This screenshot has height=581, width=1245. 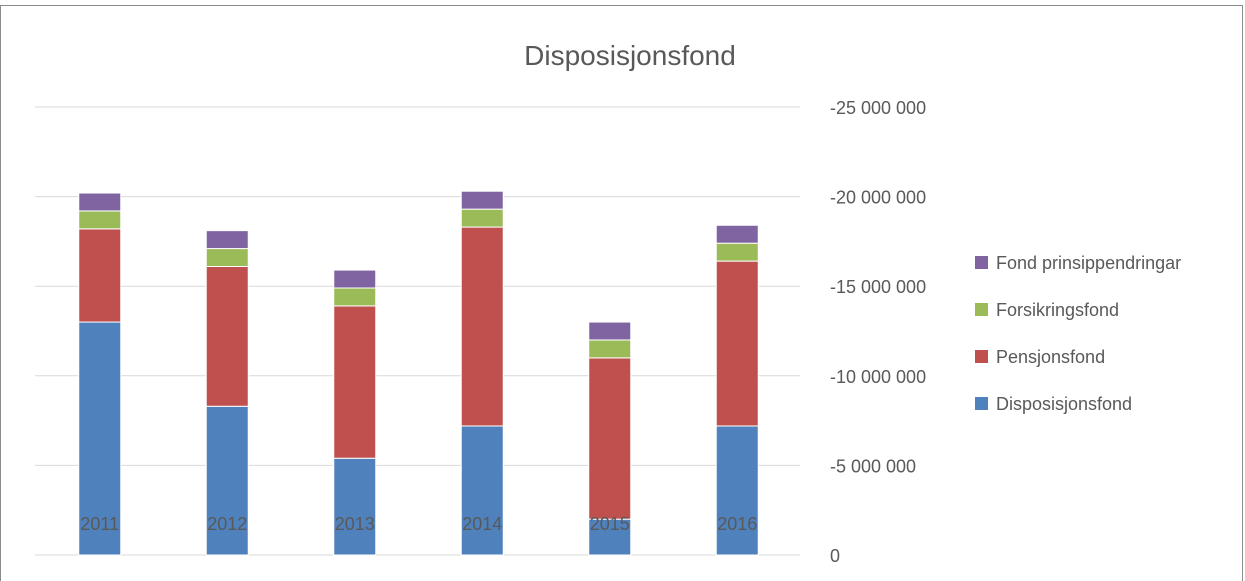 I want to click on category-label: 2015, so click(x=610, y=524).